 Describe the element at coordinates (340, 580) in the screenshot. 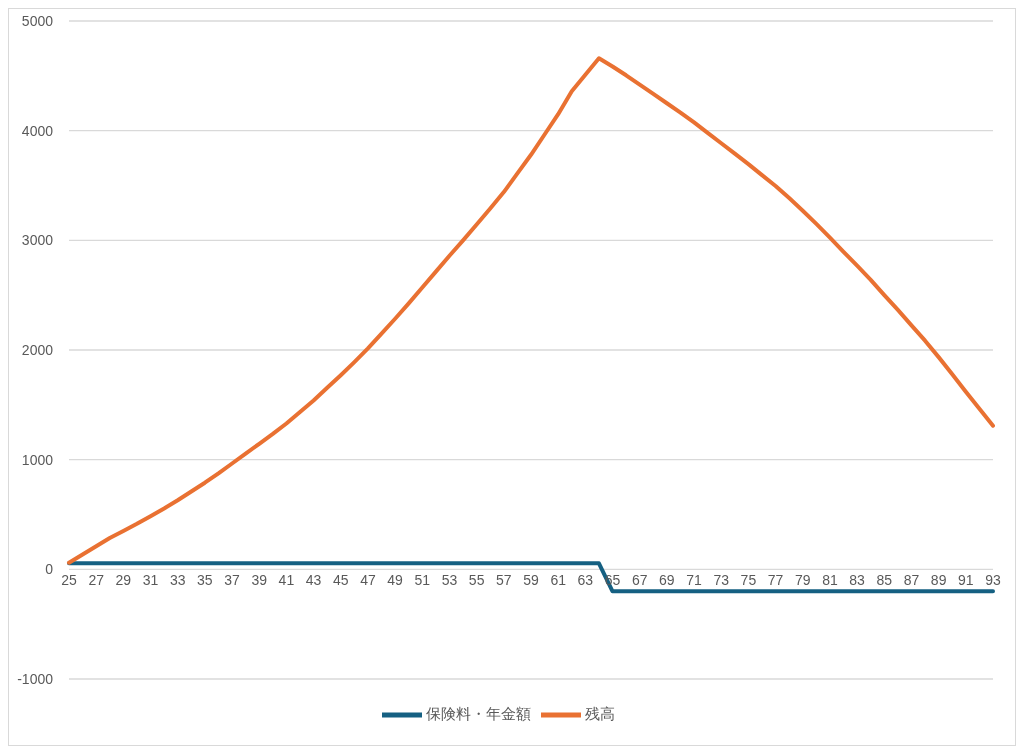

I see `x-tick-label: 45` at that location.